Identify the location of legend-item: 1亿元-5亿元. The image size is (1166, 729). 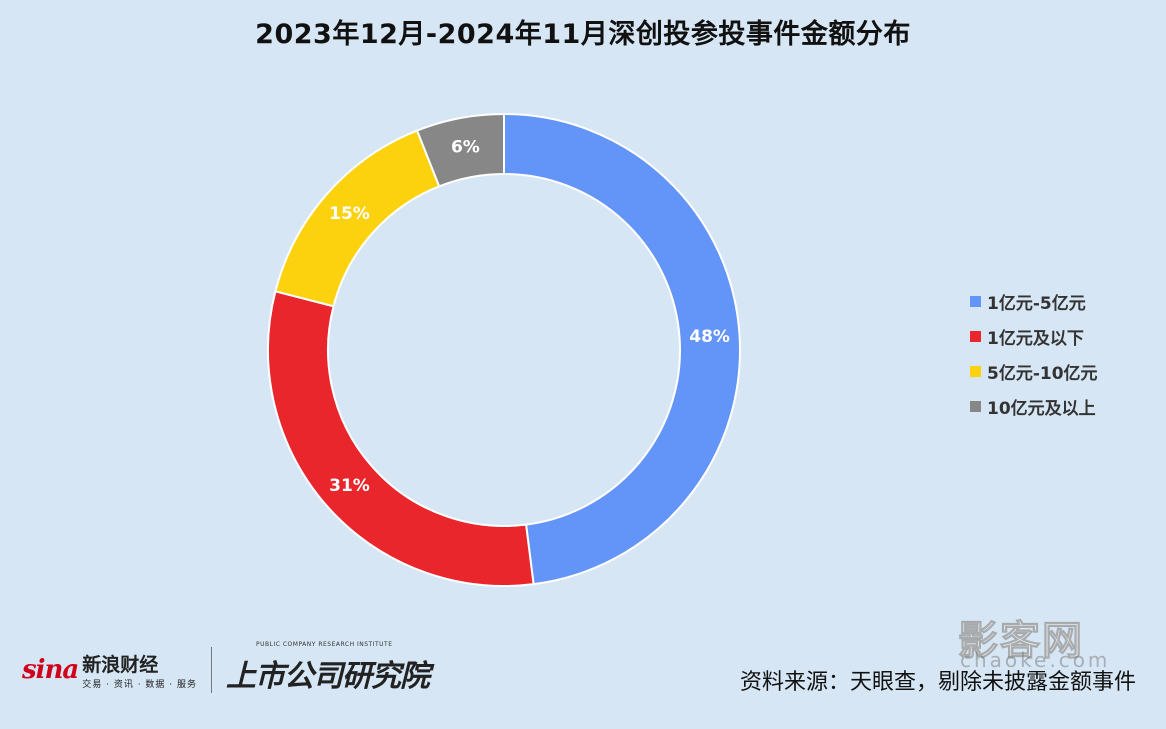
(1034, 301).